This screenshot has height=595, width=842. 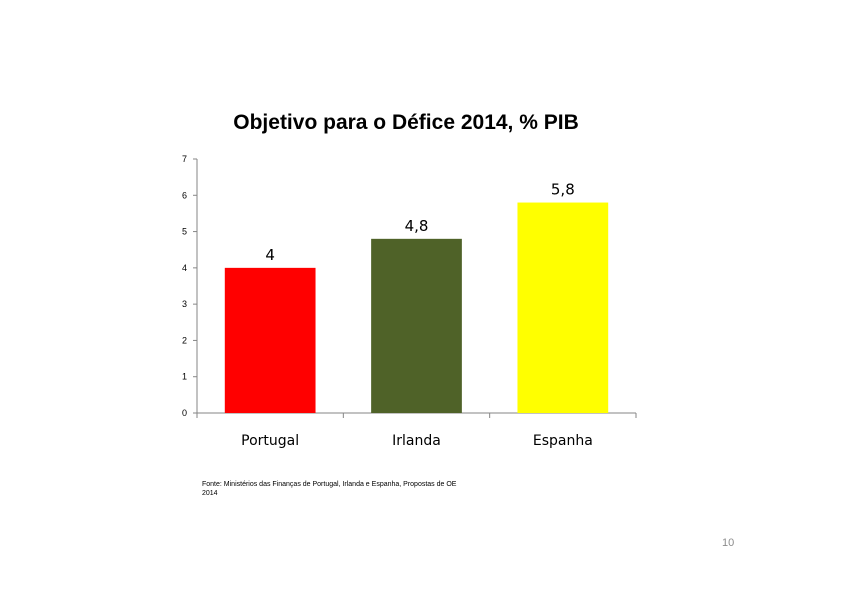 I want to click on data-label: 4,8, so click(x=417, y=226).